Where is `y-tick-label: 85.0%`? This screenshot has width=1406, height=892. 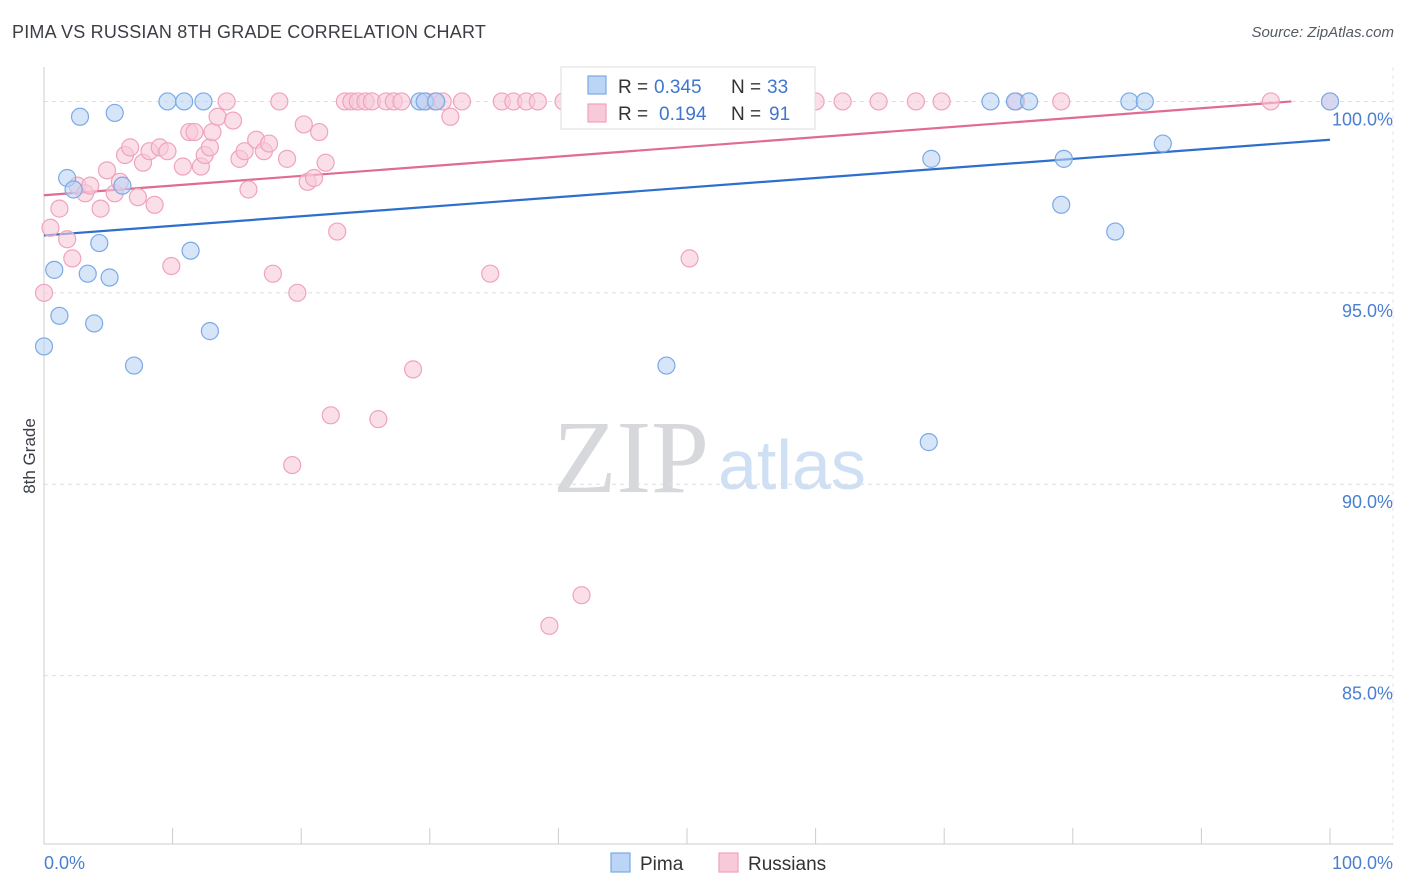 y-tick-label: 85.0% is located at coordinates (1367, 694).